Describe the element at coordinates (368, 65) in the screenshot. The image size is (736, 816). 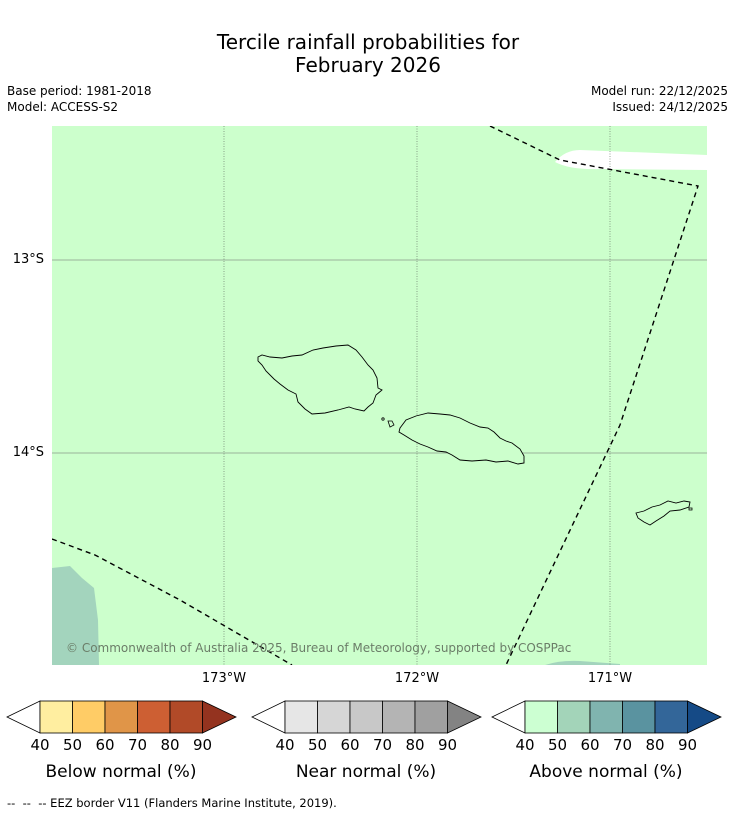
I see `title-line-2: February 2026` at that location.